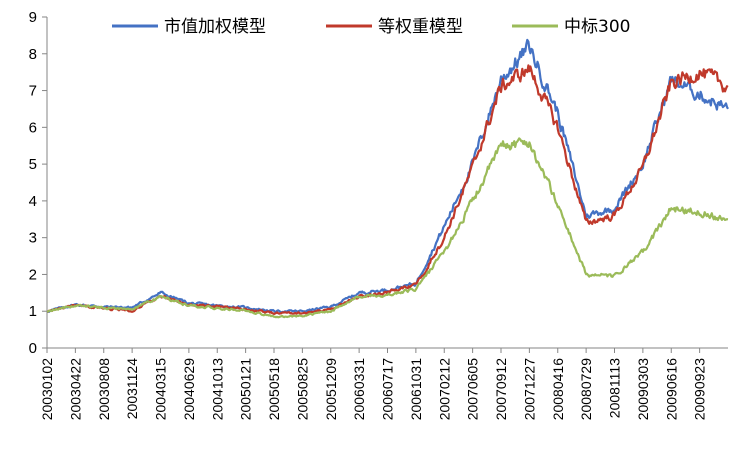 The height and width of the screenshot is (453, 738). Describe the element at coordinates (189, 389) in the screenshot. I see `x-tick-label: 20040629` at that location.